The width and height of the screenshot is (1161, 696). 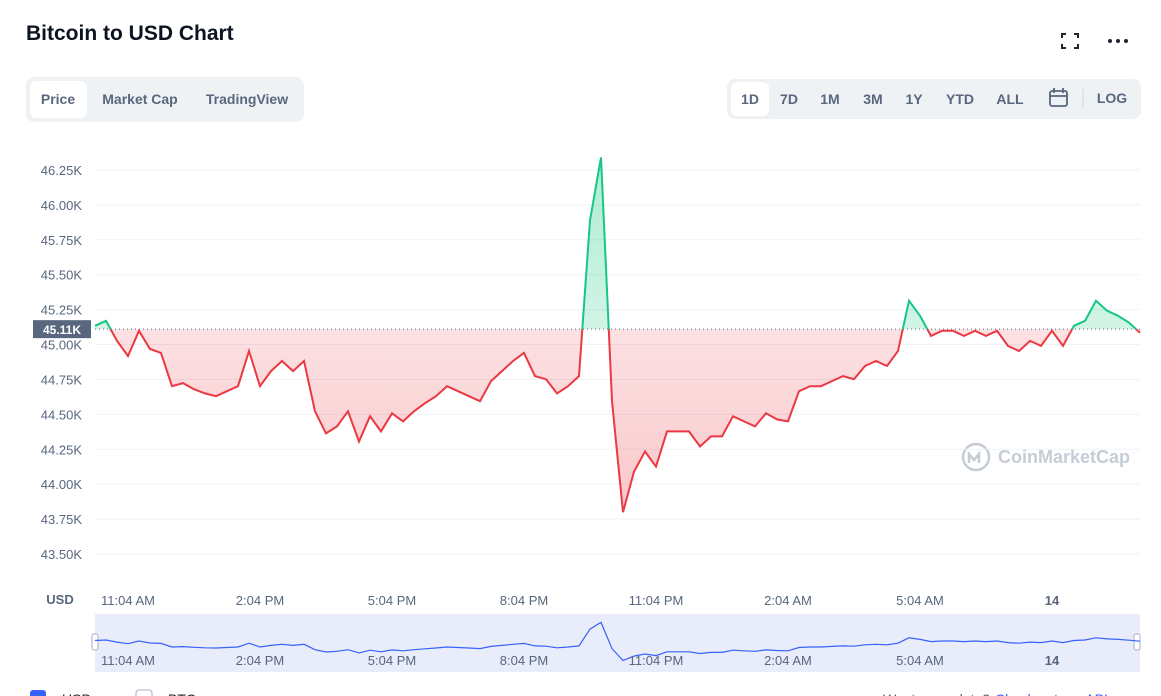 I want to click on more-data-text: Want more data?, so click(x=936, y=693).